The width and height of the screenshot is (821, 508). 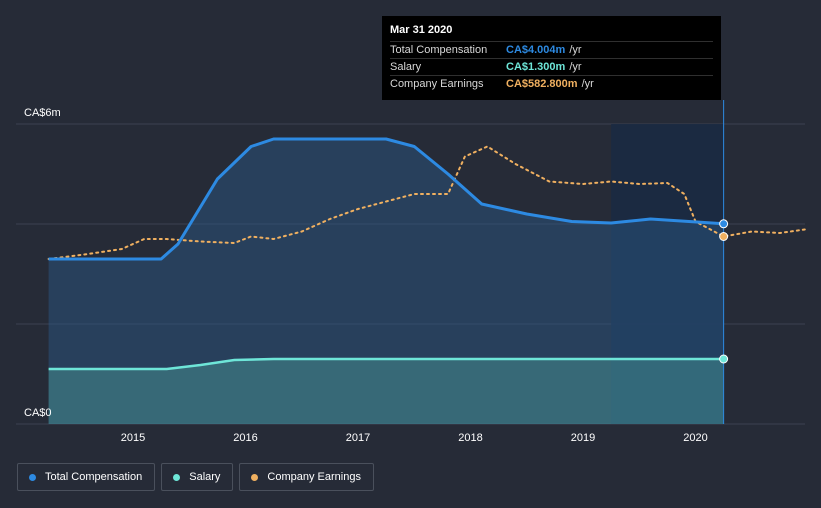 What do you see at coordinates (667, 274) in the screenshot?
I see `highlight-region` at bounding box center [667, 274].